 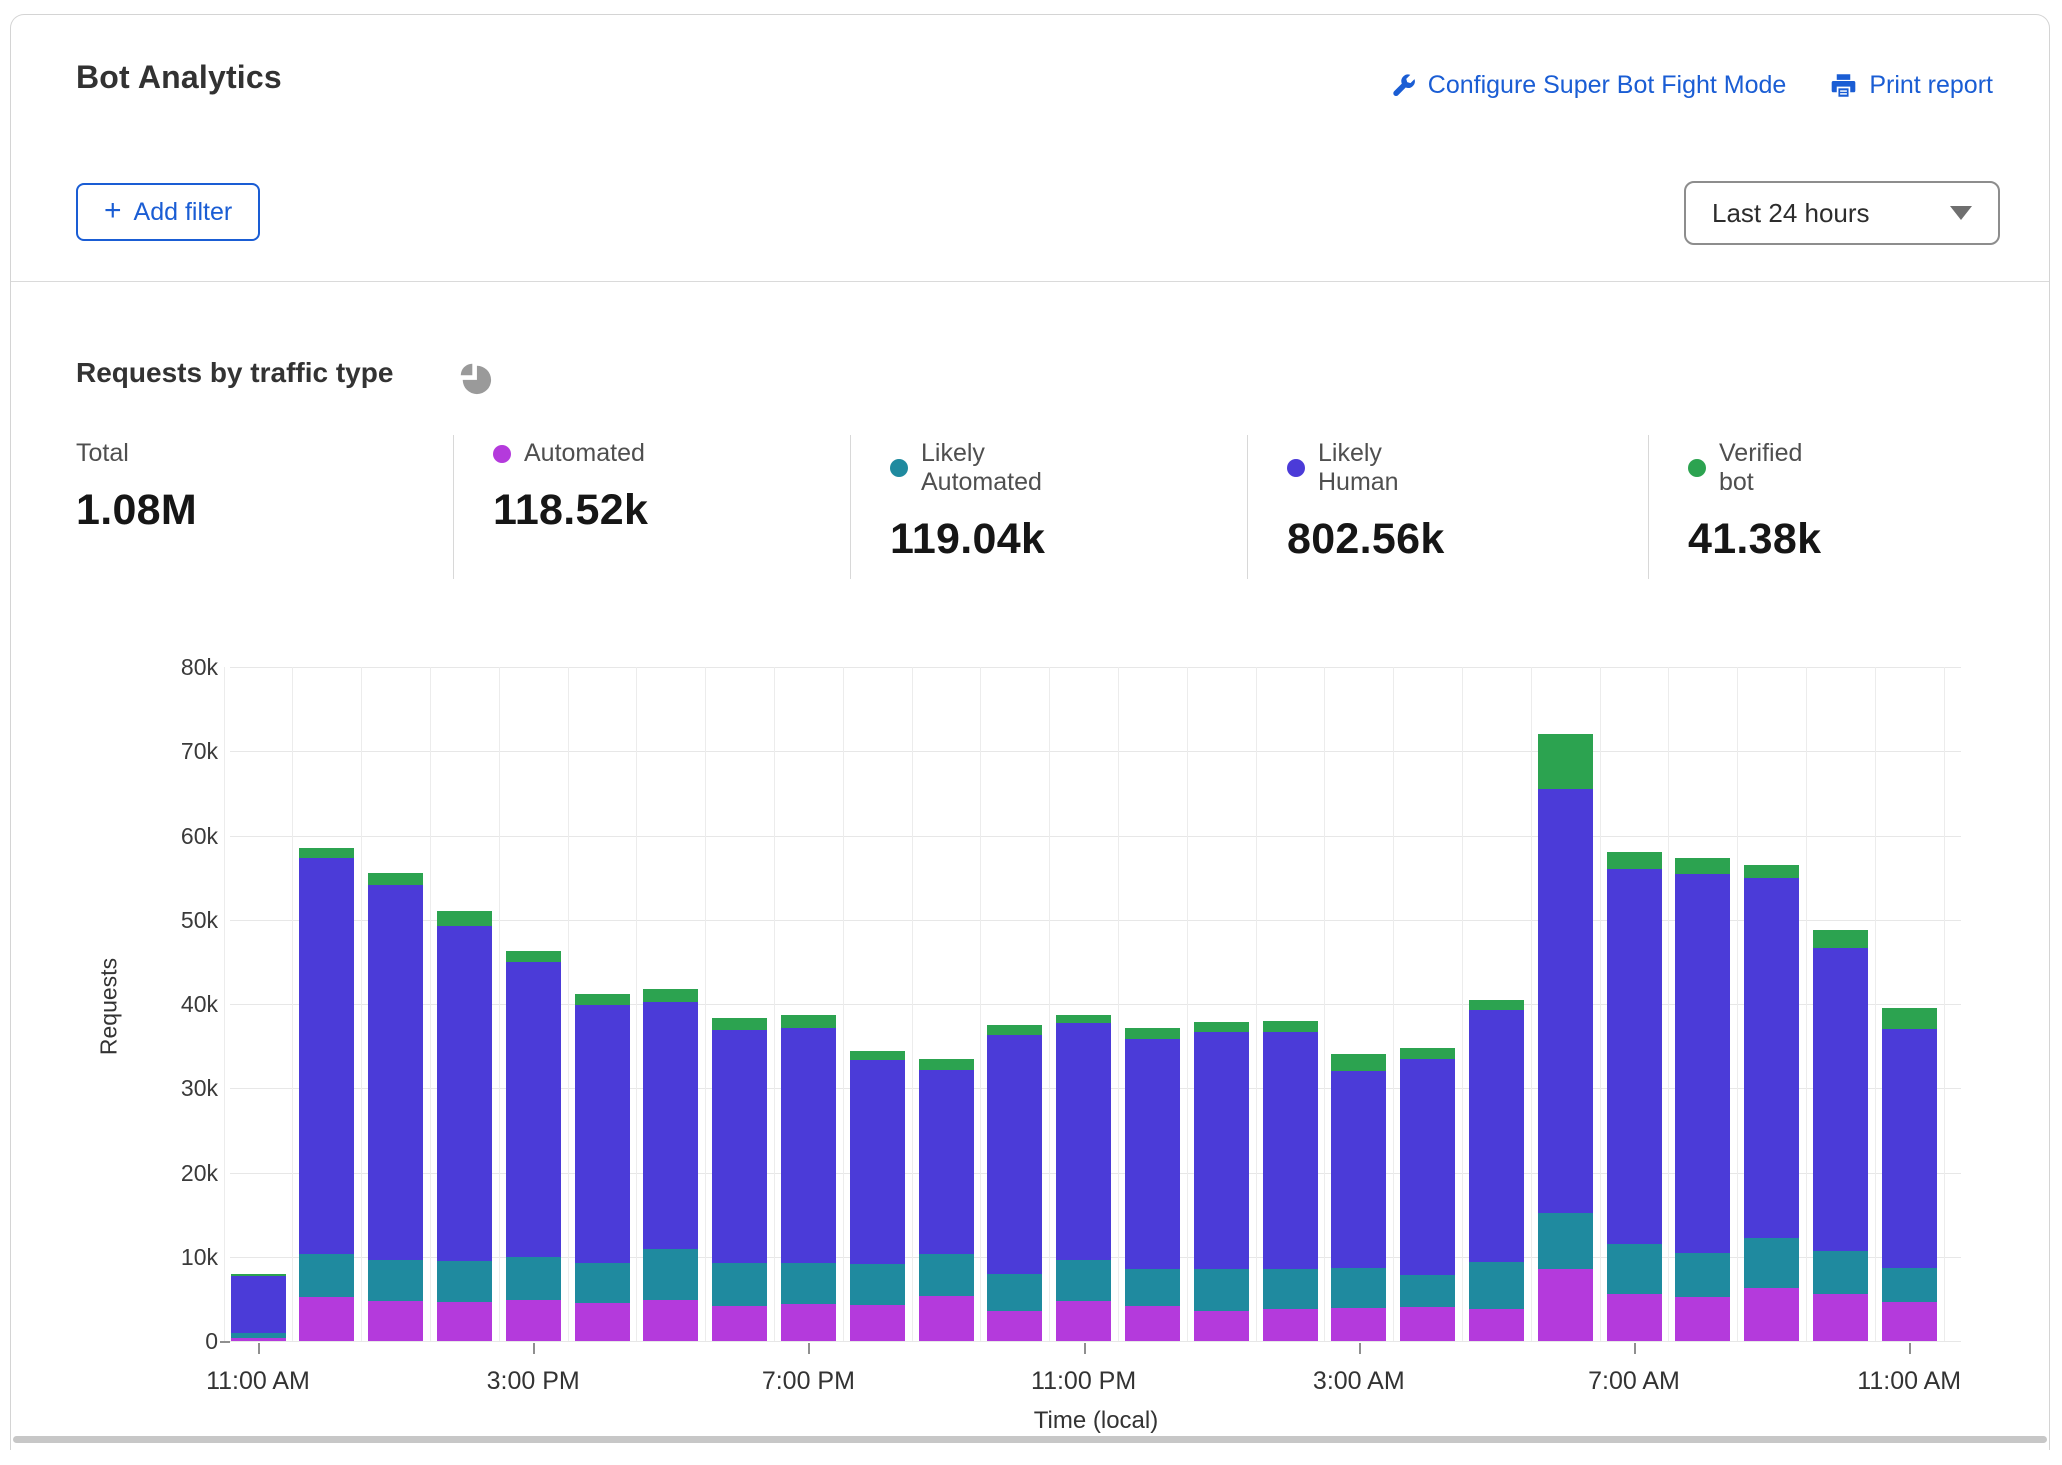 What do you see at coordinates (1842, 213) in the screenshot?
I see `time-range-select: Last 24 hours` at bounding box center [1842, 213].